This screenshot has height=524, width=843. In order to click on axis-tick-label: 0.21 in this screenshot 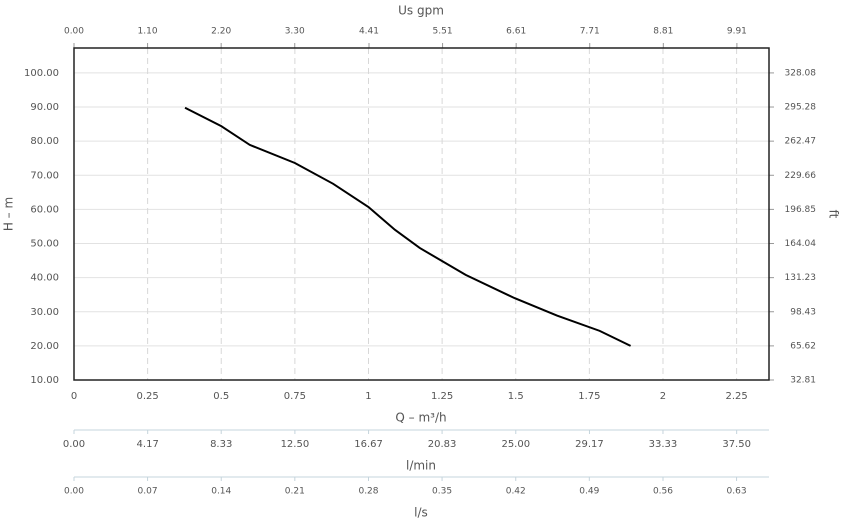, I will do `click(295, 492)`.